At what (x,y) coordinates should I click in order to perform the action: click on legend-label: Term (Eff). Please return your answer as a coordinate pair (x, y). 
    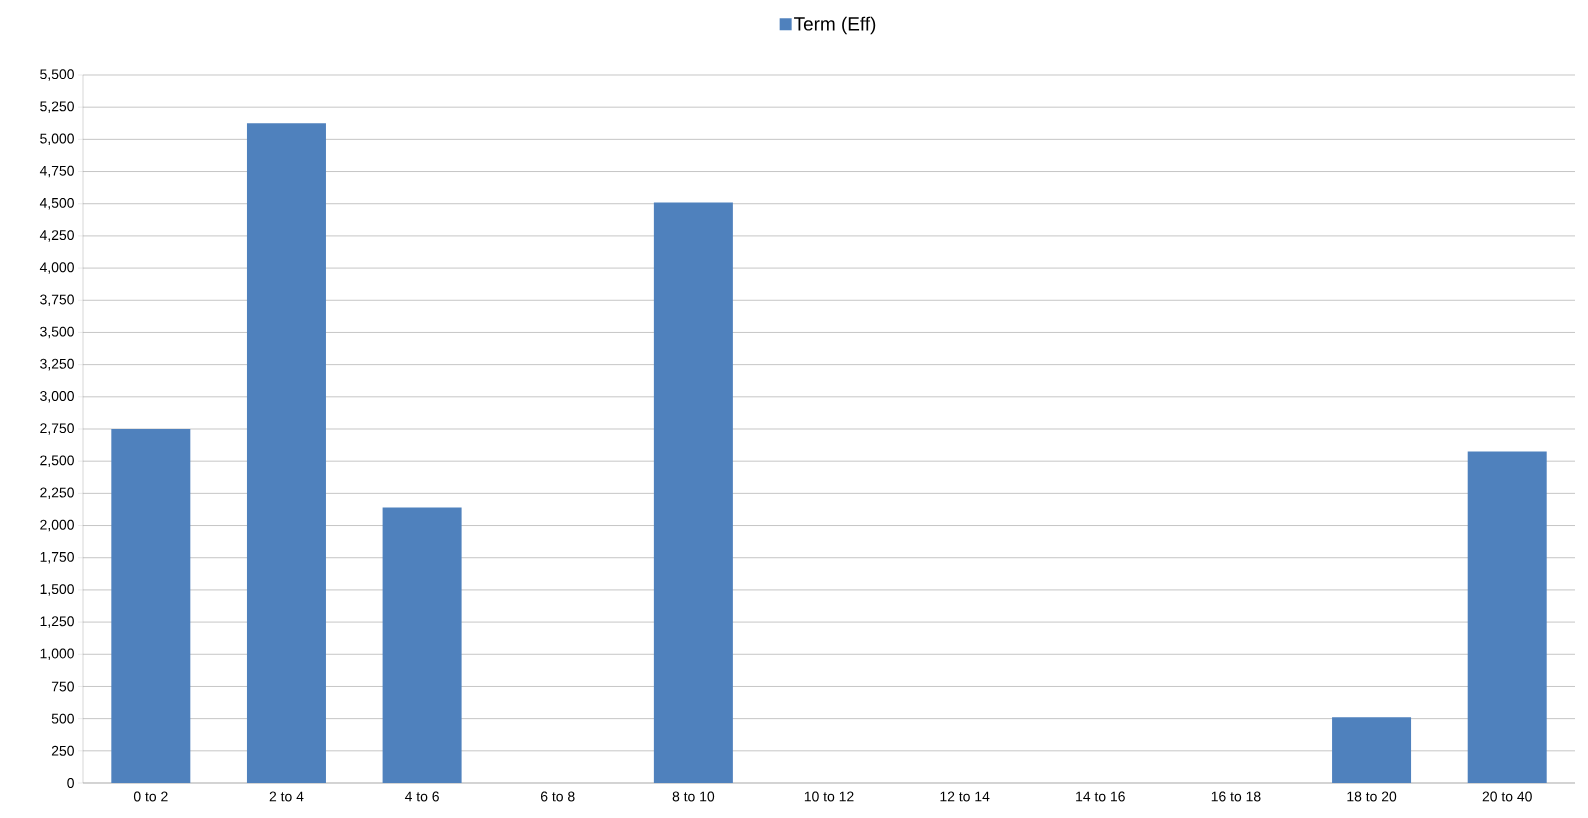
    Looking at the image, I should click on (835, 25).